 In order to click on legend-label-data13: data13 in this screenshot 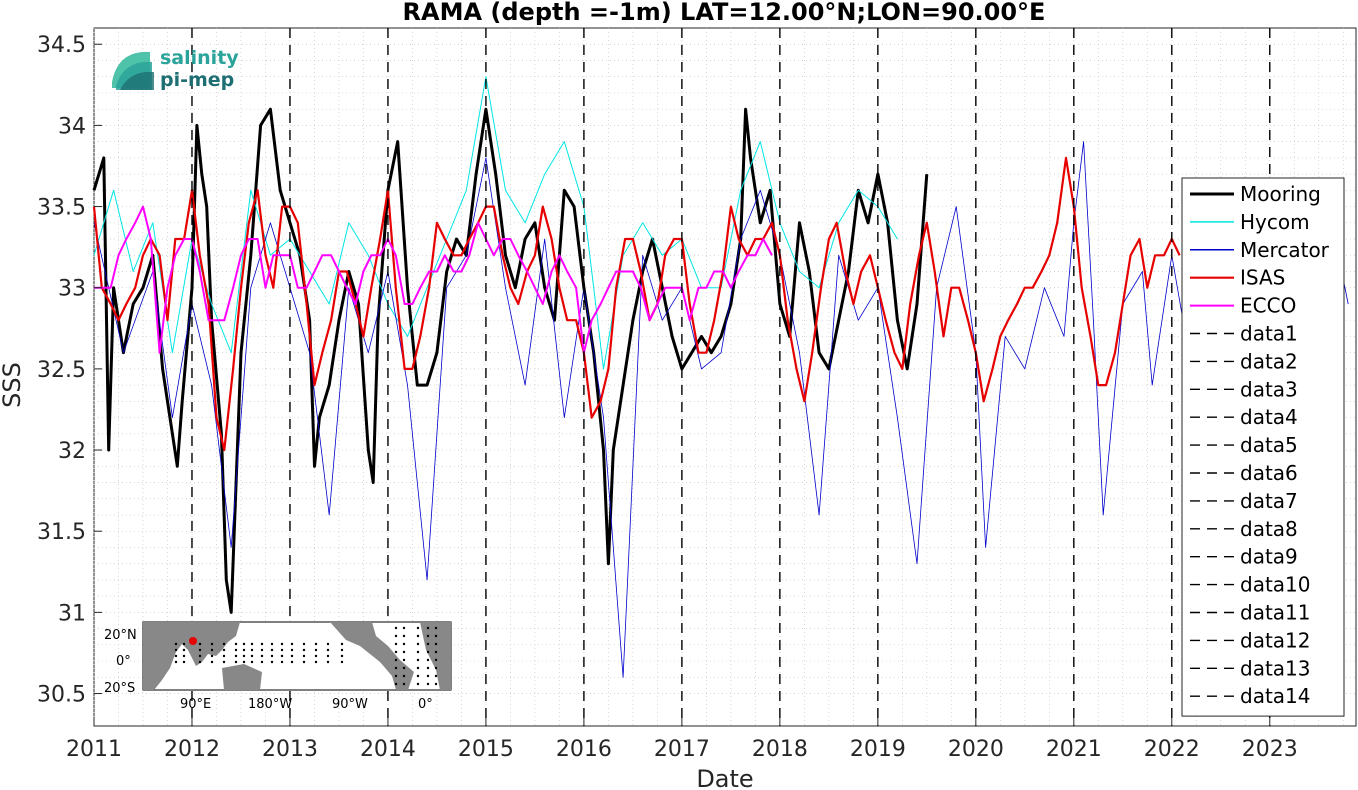, I will do `click(1275, 668)`.